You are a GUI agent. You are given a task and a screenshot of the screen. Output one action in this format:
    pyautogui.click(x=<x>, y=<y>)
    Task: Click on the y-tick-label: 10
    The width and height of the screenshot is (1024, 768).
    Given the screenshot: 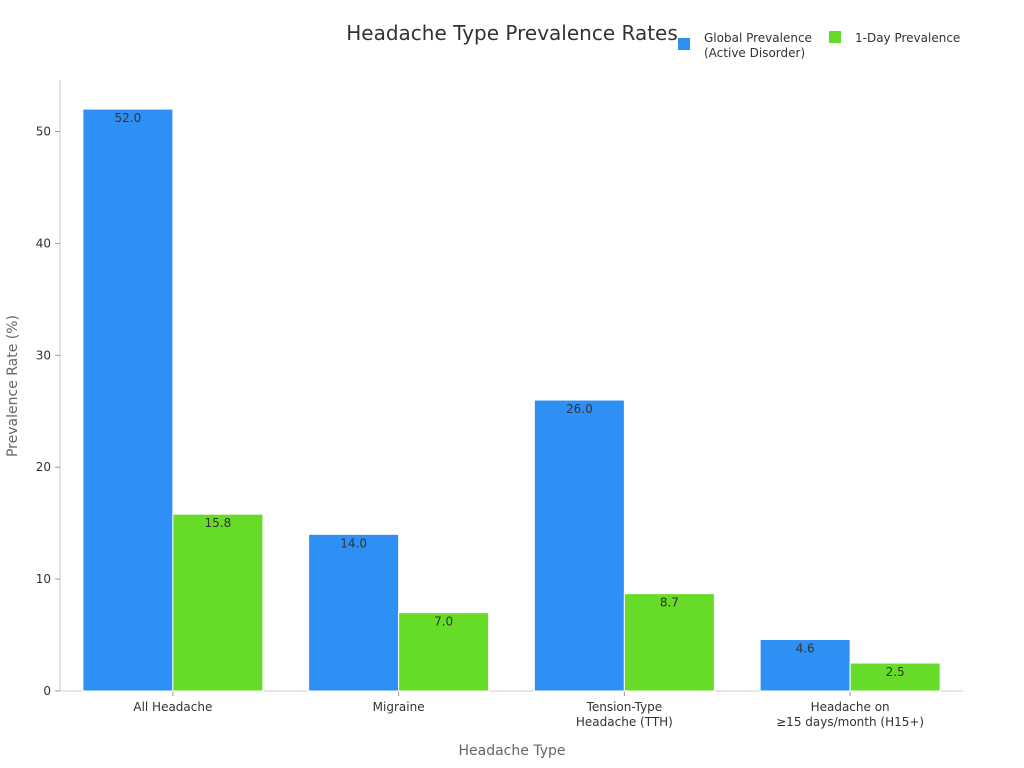 What is the action you would take?
    pyautogui.click(x=43, y=579)
    